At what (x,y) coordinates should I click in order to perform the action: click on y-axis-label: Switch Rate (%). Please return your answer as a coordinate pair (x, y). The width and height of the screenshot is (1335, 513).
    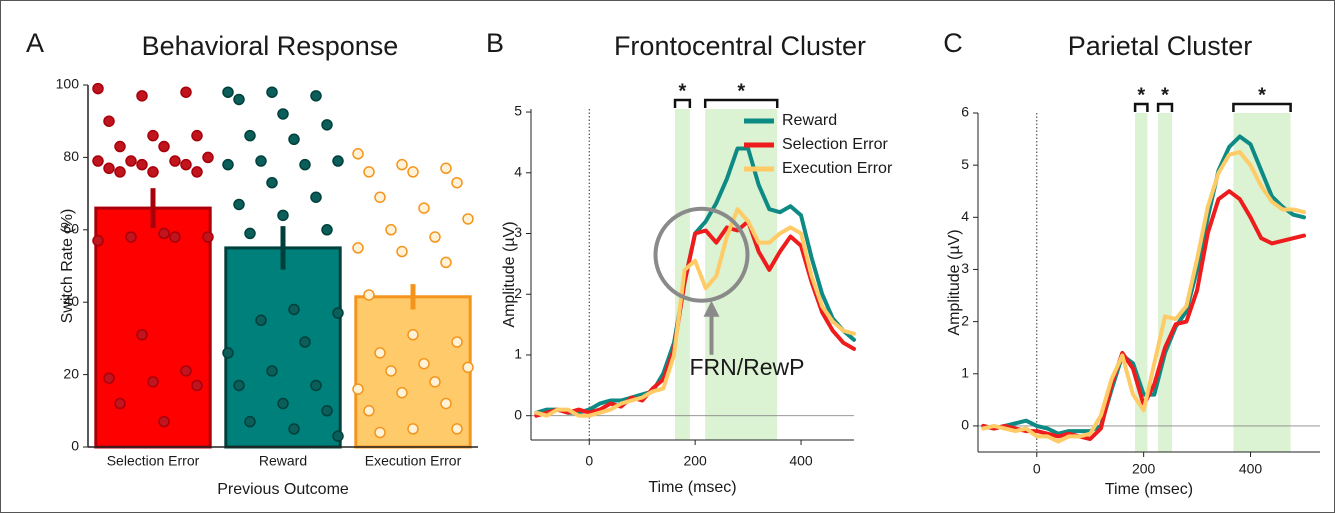
    Looking at the image, I should click on (67, 266).